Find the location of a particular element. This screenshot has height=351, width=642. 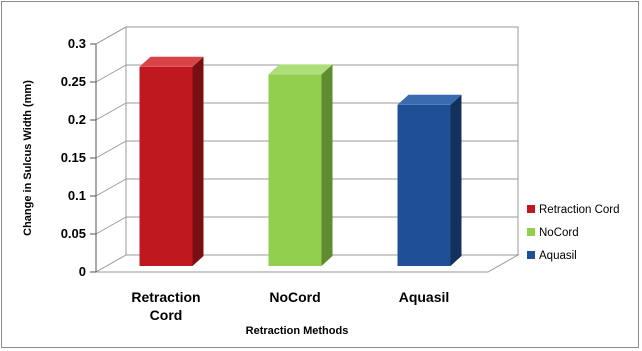

x-axis-title: Retraction Methods is located at coordinates (297, 331).